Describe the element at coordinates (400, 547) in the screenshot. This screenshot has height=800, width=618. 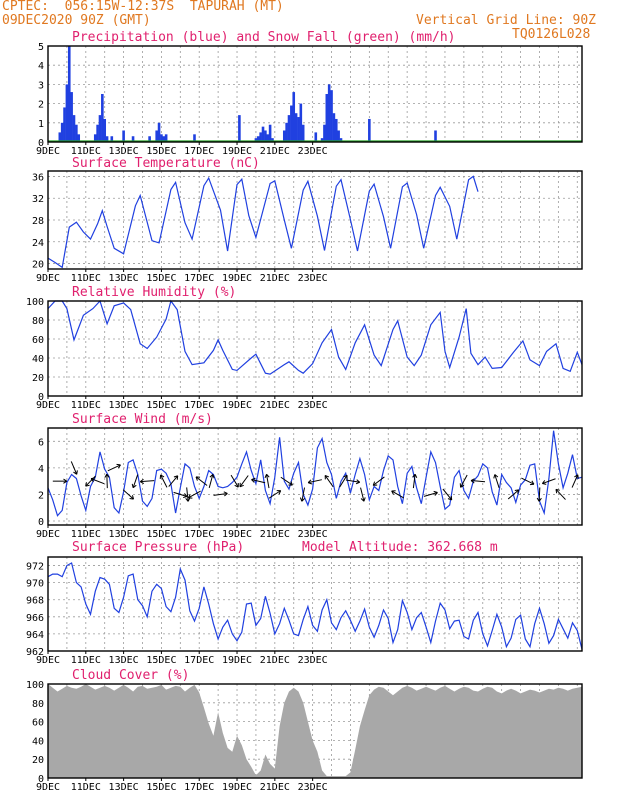
I see `pres-annotation: Model Altitude: 362.668 m` at that location.